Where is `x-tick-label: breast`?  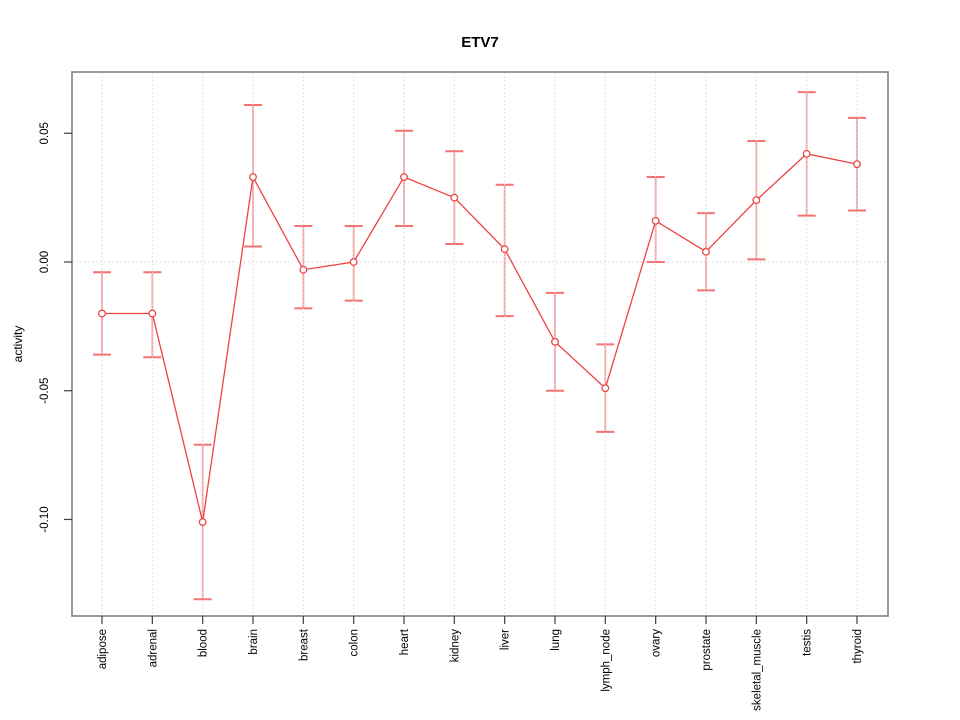
x-tick-label: breast is located at coordinates (304, 644).